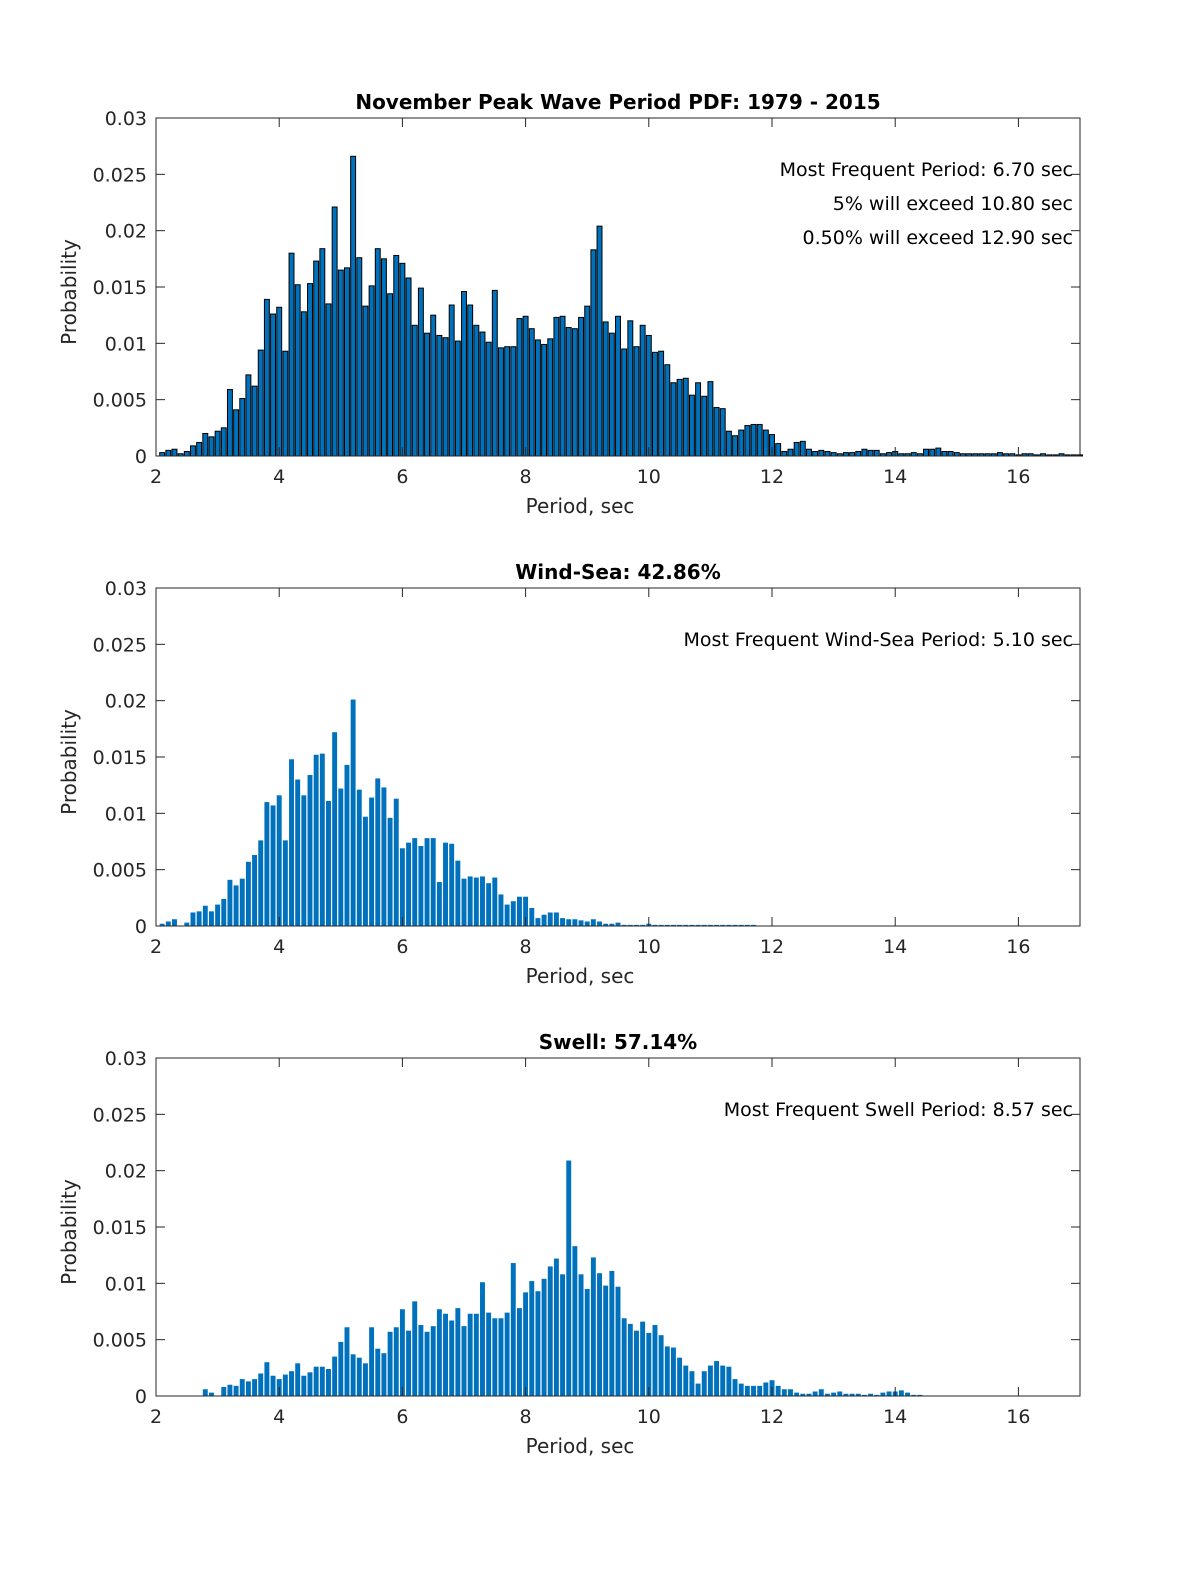 This screenshot has height=1575, width=1200. I want to click on chart-title: Wind-Sea: 42.86%, so click(618, 572).